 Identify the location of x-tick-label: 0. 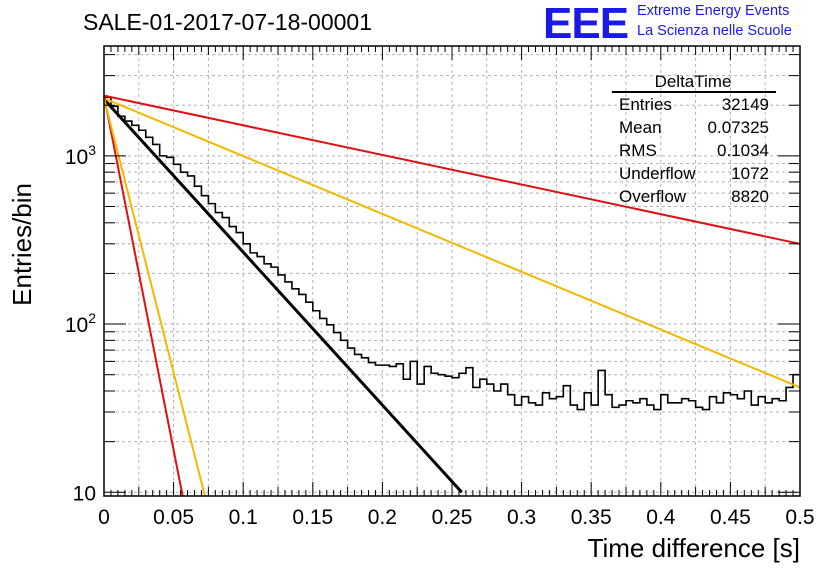
(104, 517).